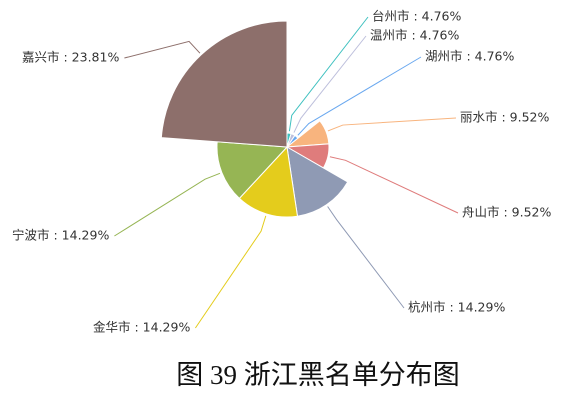 The width and height of the screenshot is (571, 400). I want to click on data-label: 丽水市 : 9.52%, so click(504, 117).